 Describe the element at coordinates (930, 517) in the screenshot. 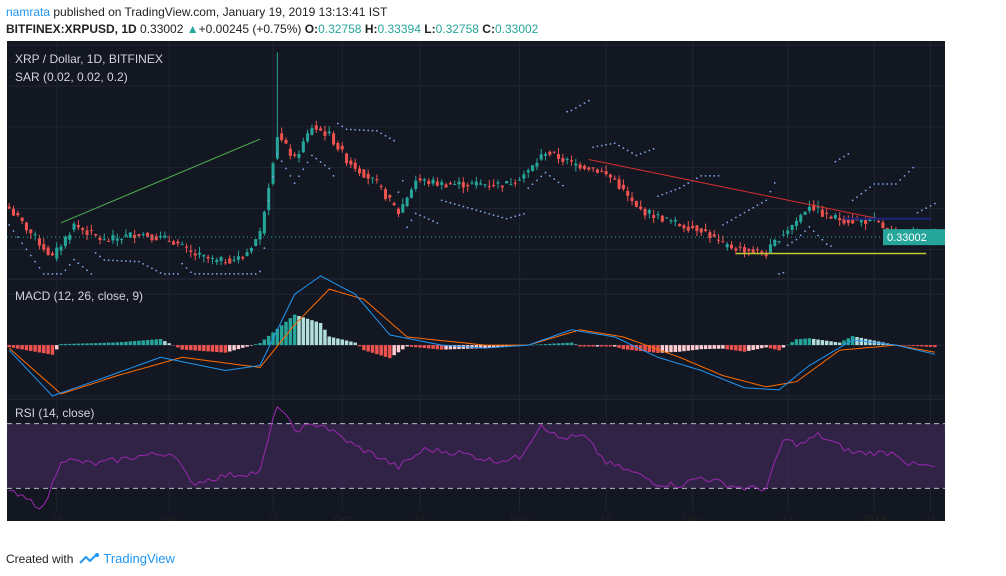

I see `time-tick-label: 21` at that location.